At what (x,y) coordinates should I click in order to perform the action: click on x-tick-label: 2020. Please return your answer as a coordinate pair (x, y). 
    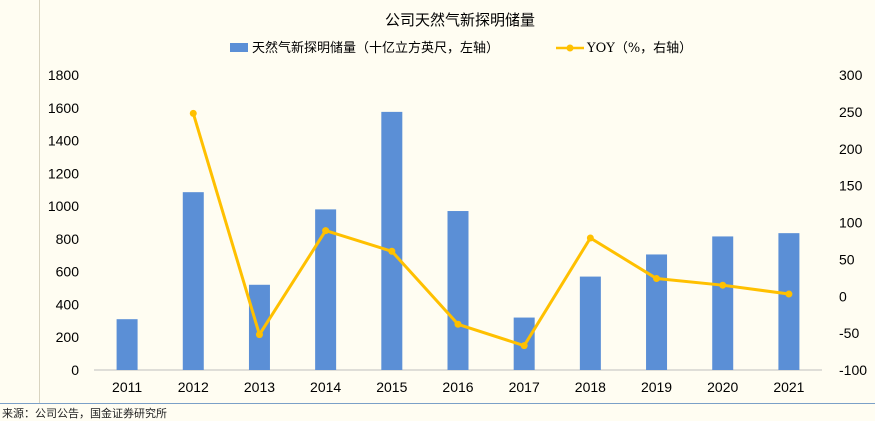
    Looking at the image, I should click on (722, 387).